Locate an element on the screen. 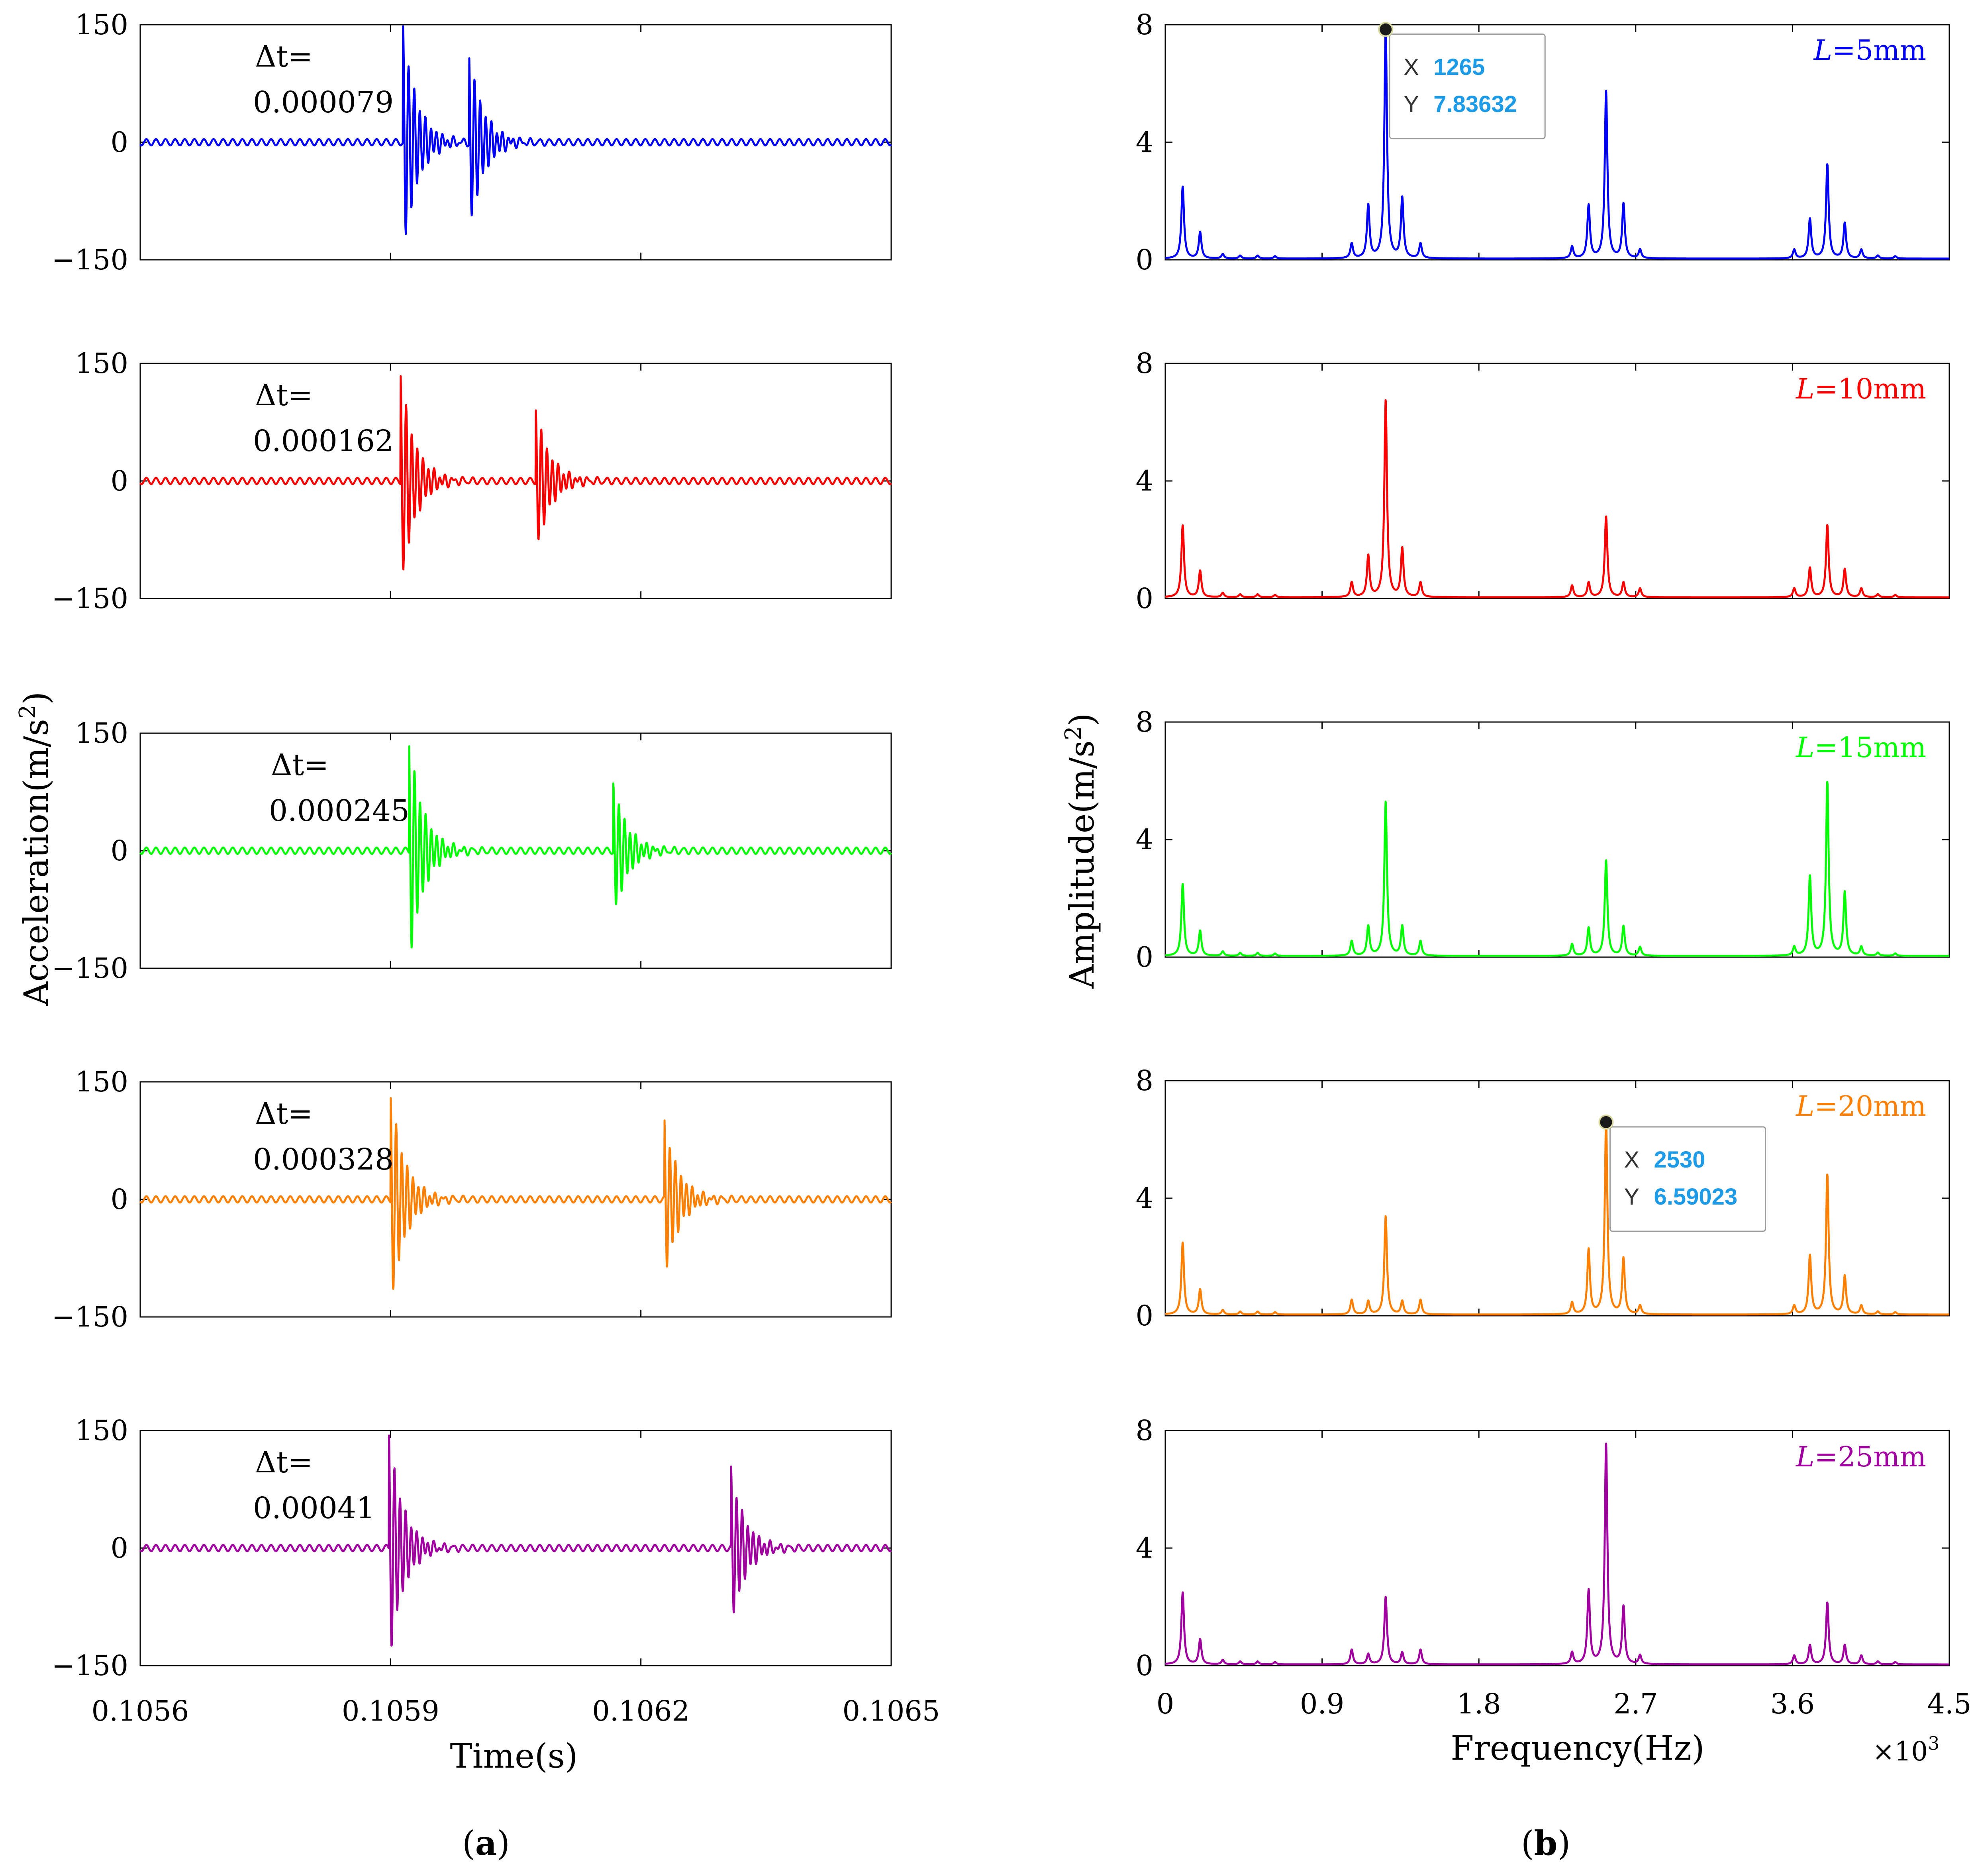  x-tick-label: 0.1065 is located at coordinates (891, 1711).